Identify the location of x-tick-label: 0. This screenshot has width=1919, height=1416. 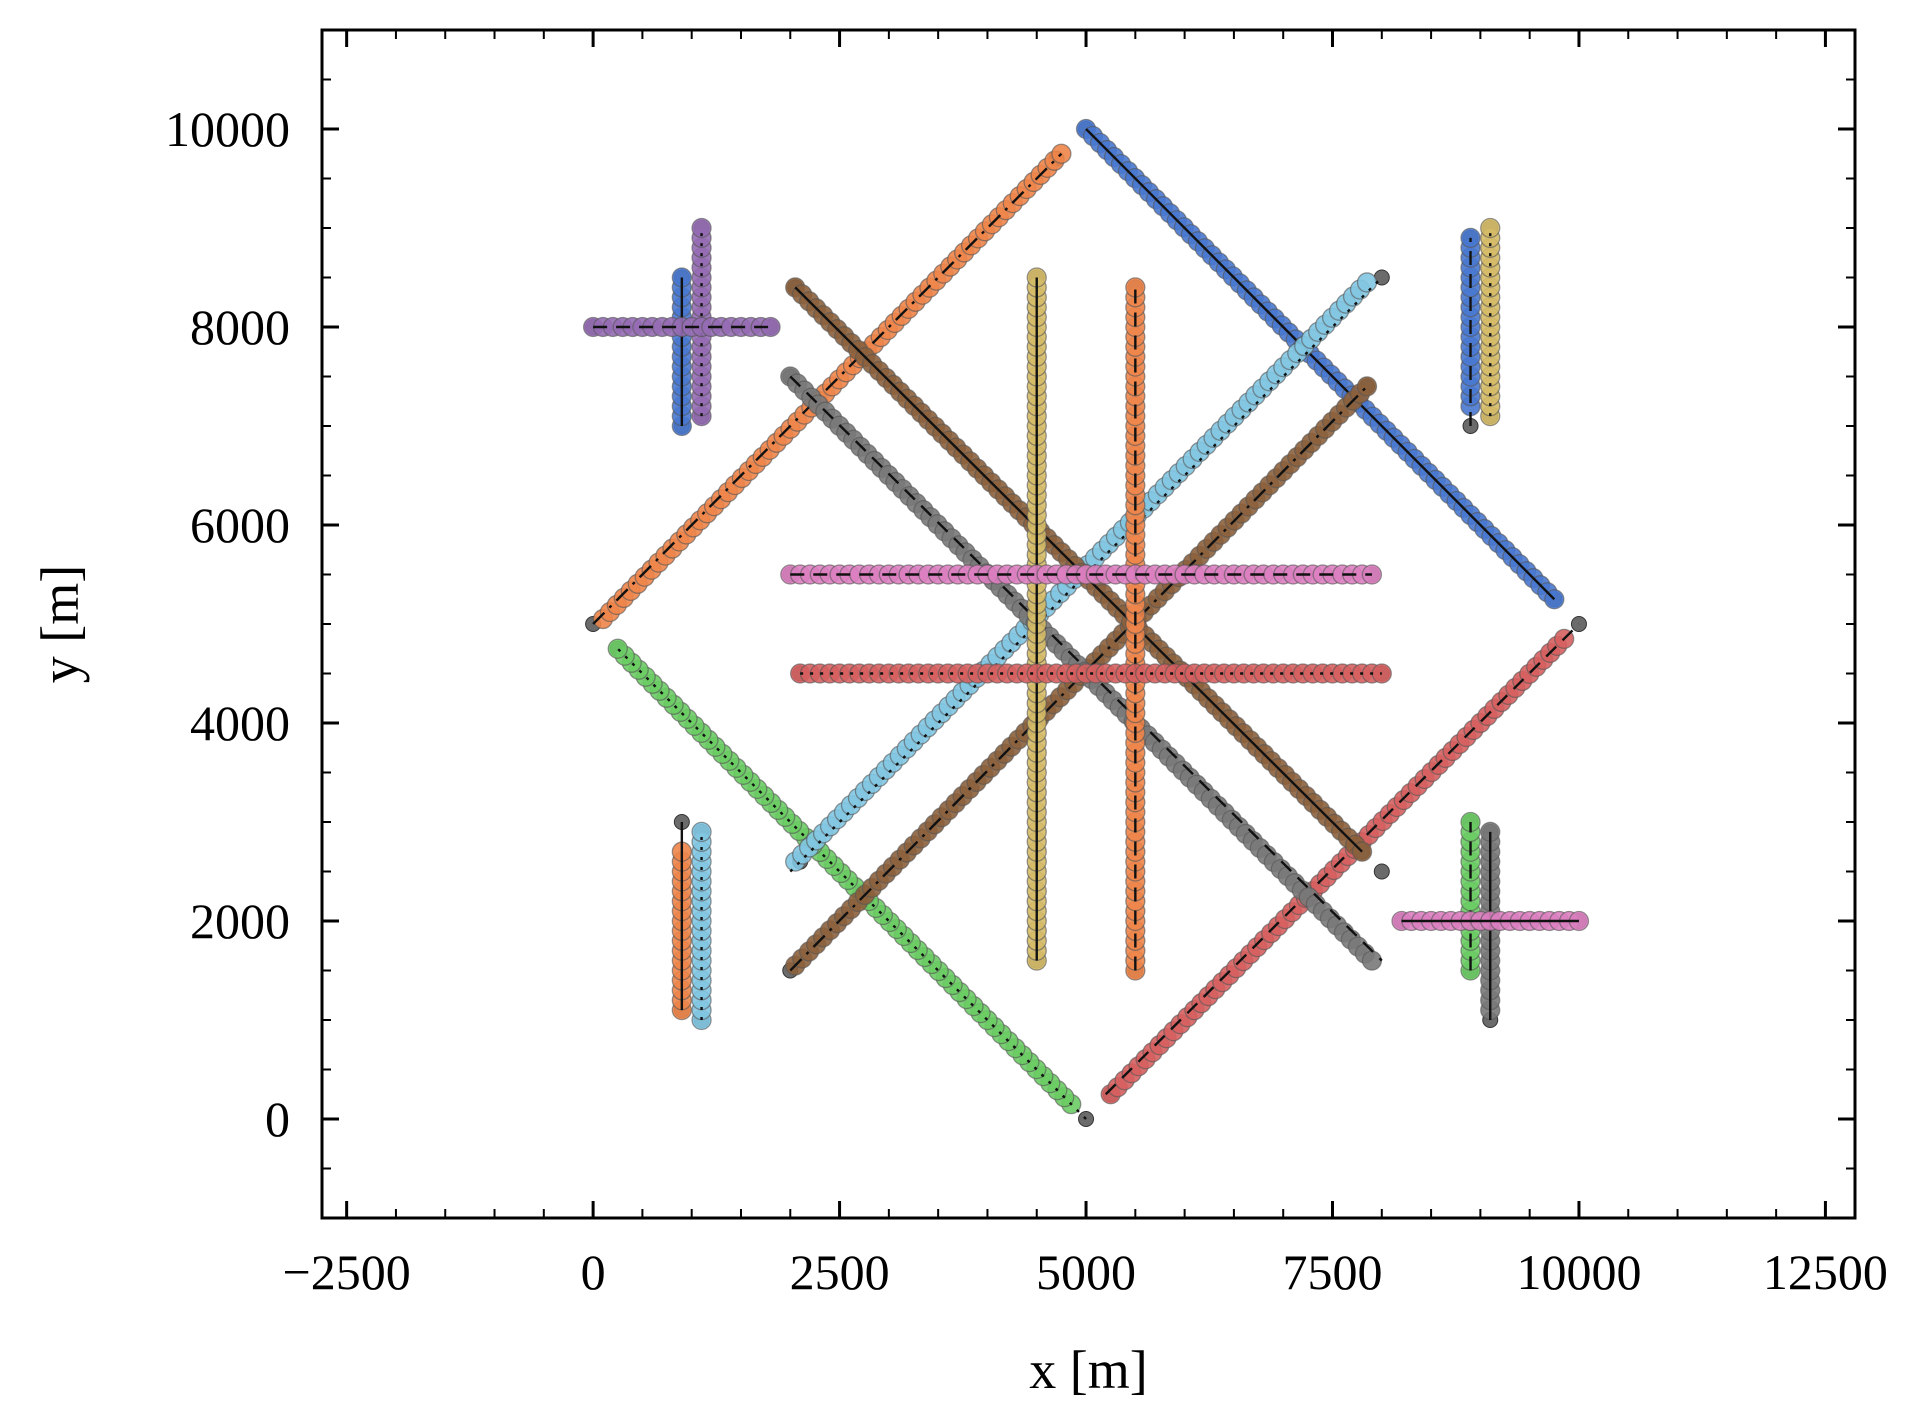
(593, 1272).